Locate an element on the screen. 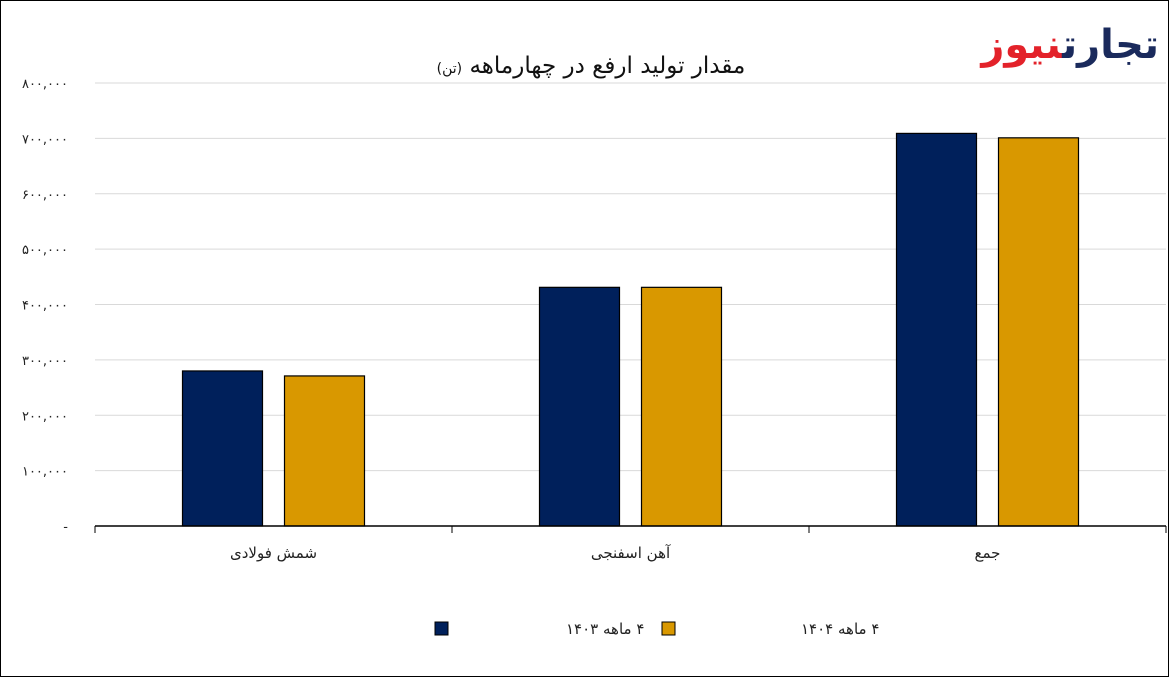 Image resolution: width=1169 pixels, height=677 pixels. x-category-label: جمع is located at coordinates (988, 553).